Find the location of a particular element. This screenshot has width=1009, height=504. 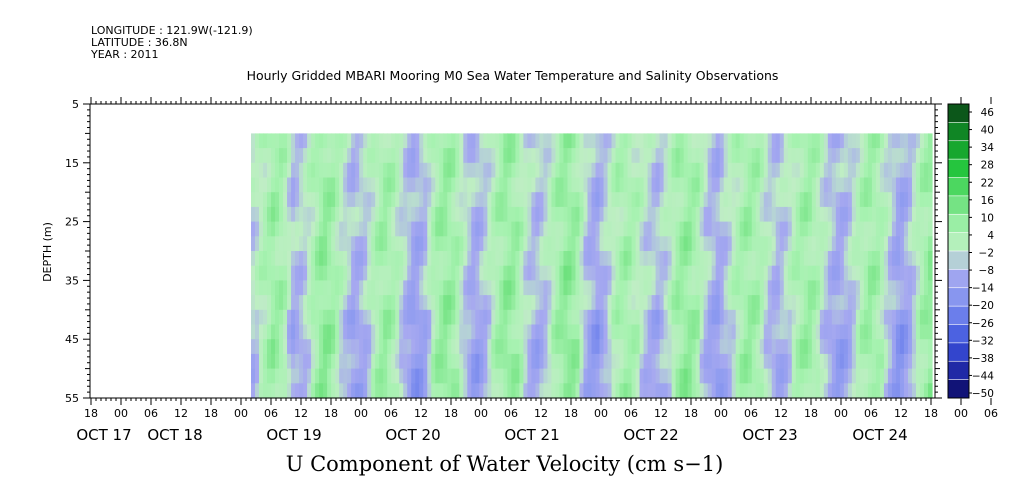

colorbar-tick-label: 28 is located at coordinates (987, 166).